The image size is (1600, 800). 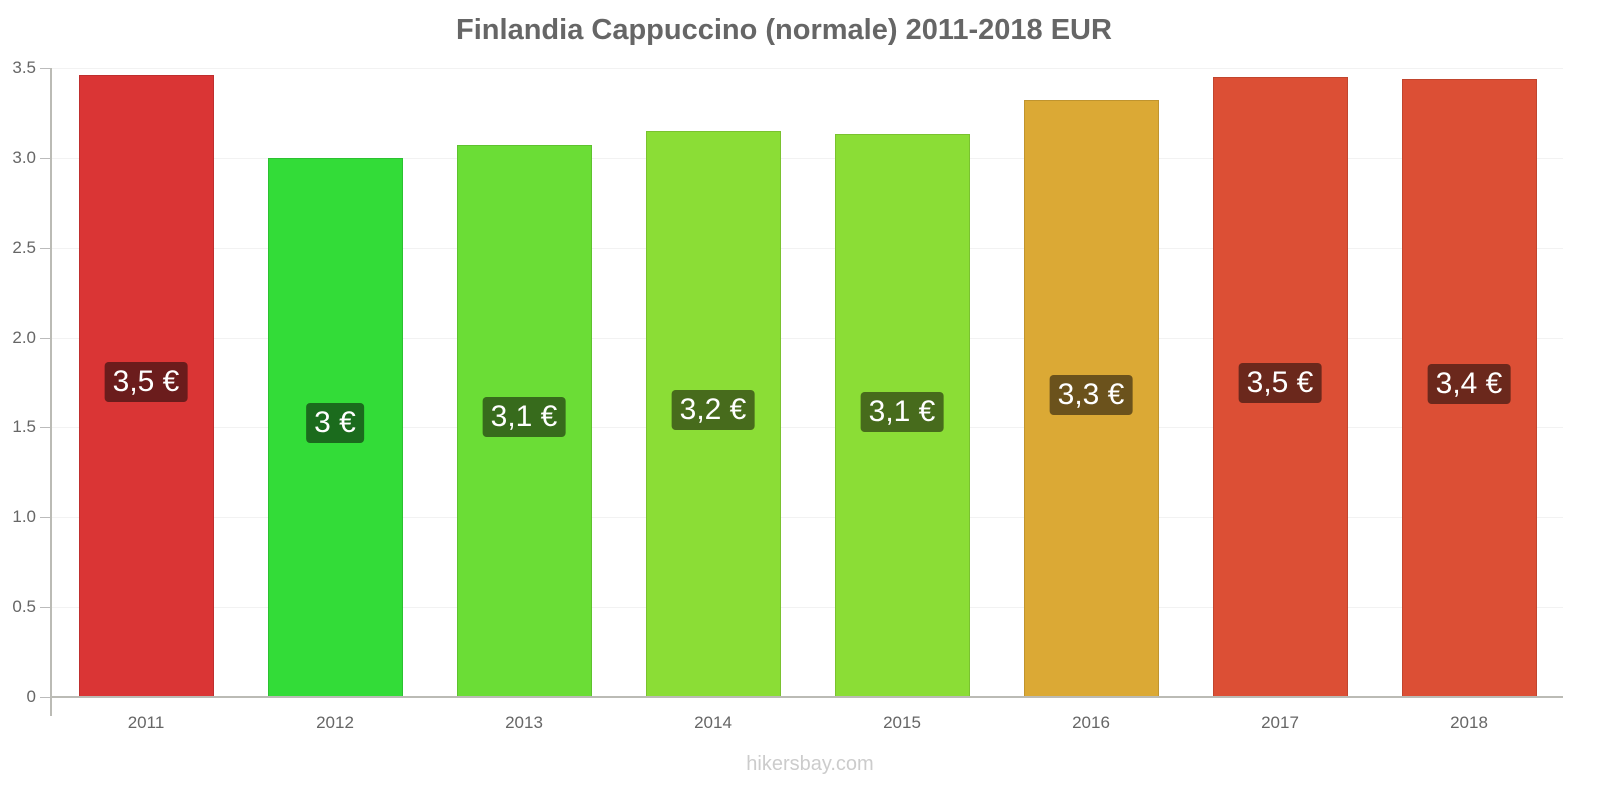 I want to click on x-tick-label: 2016, so click(x=1091, y=722).